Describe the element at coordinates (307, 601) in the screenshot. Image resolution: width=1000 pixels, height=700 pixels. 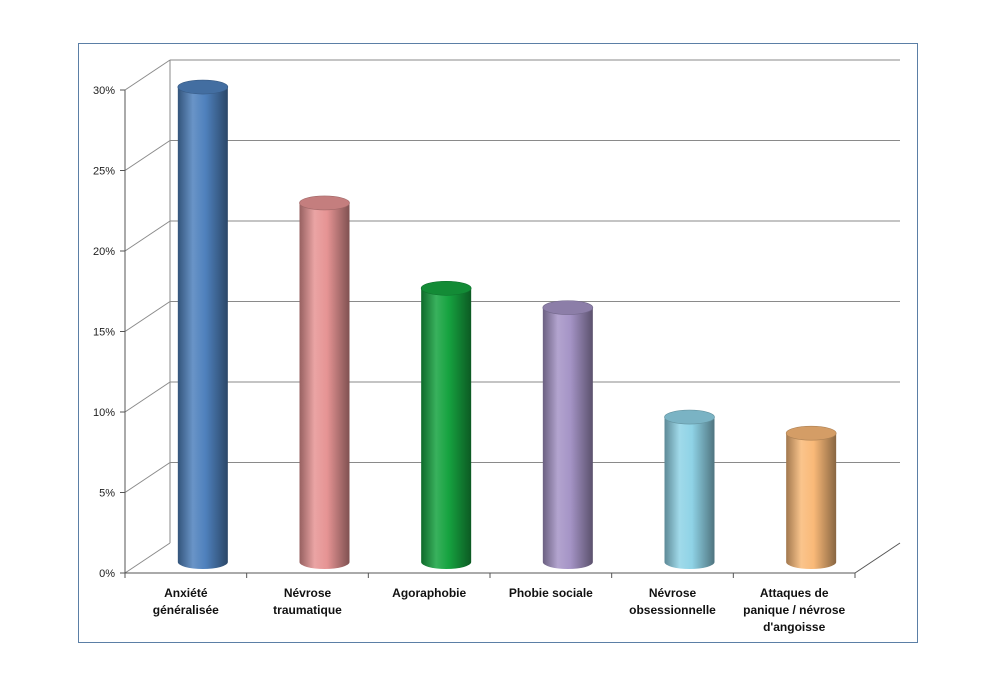
I see `x-tick-label: Névrose traumatique` at that location.